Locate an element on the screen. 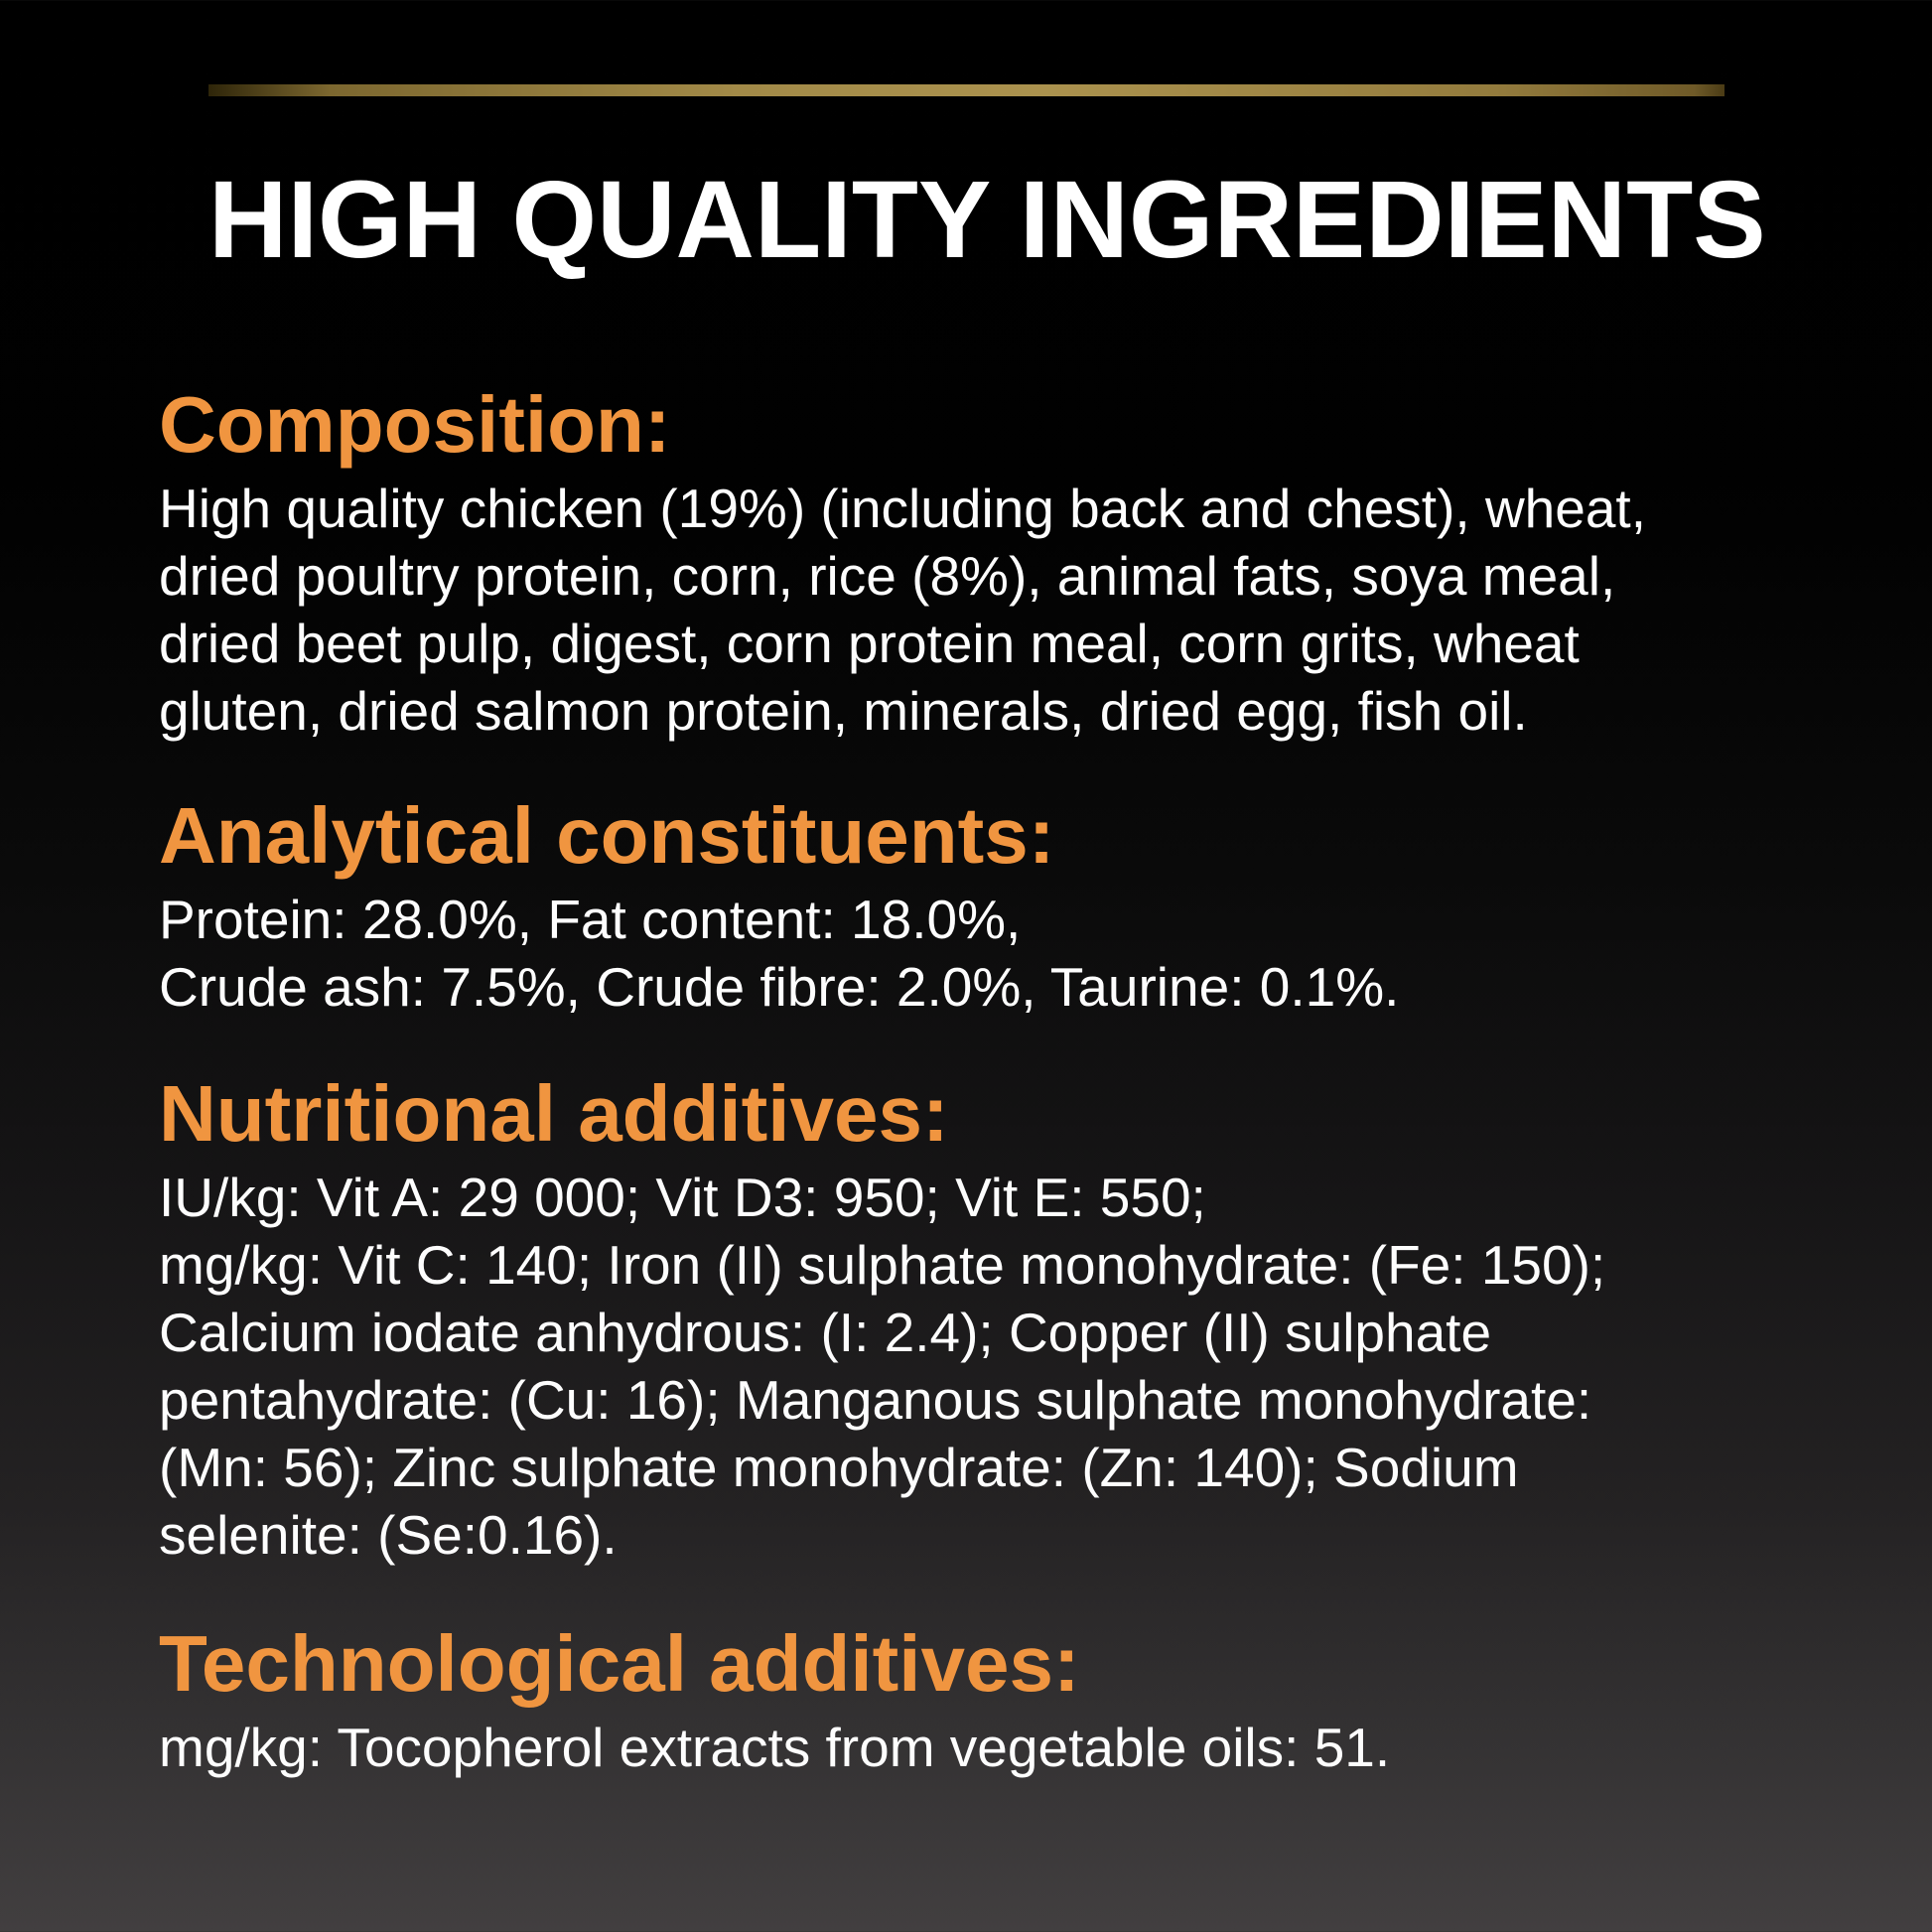 The height and width of the screenshot is (1932, 1932). page-title: HIGH QUALITY INGREDIENTS is located at coordinates (987, 220).